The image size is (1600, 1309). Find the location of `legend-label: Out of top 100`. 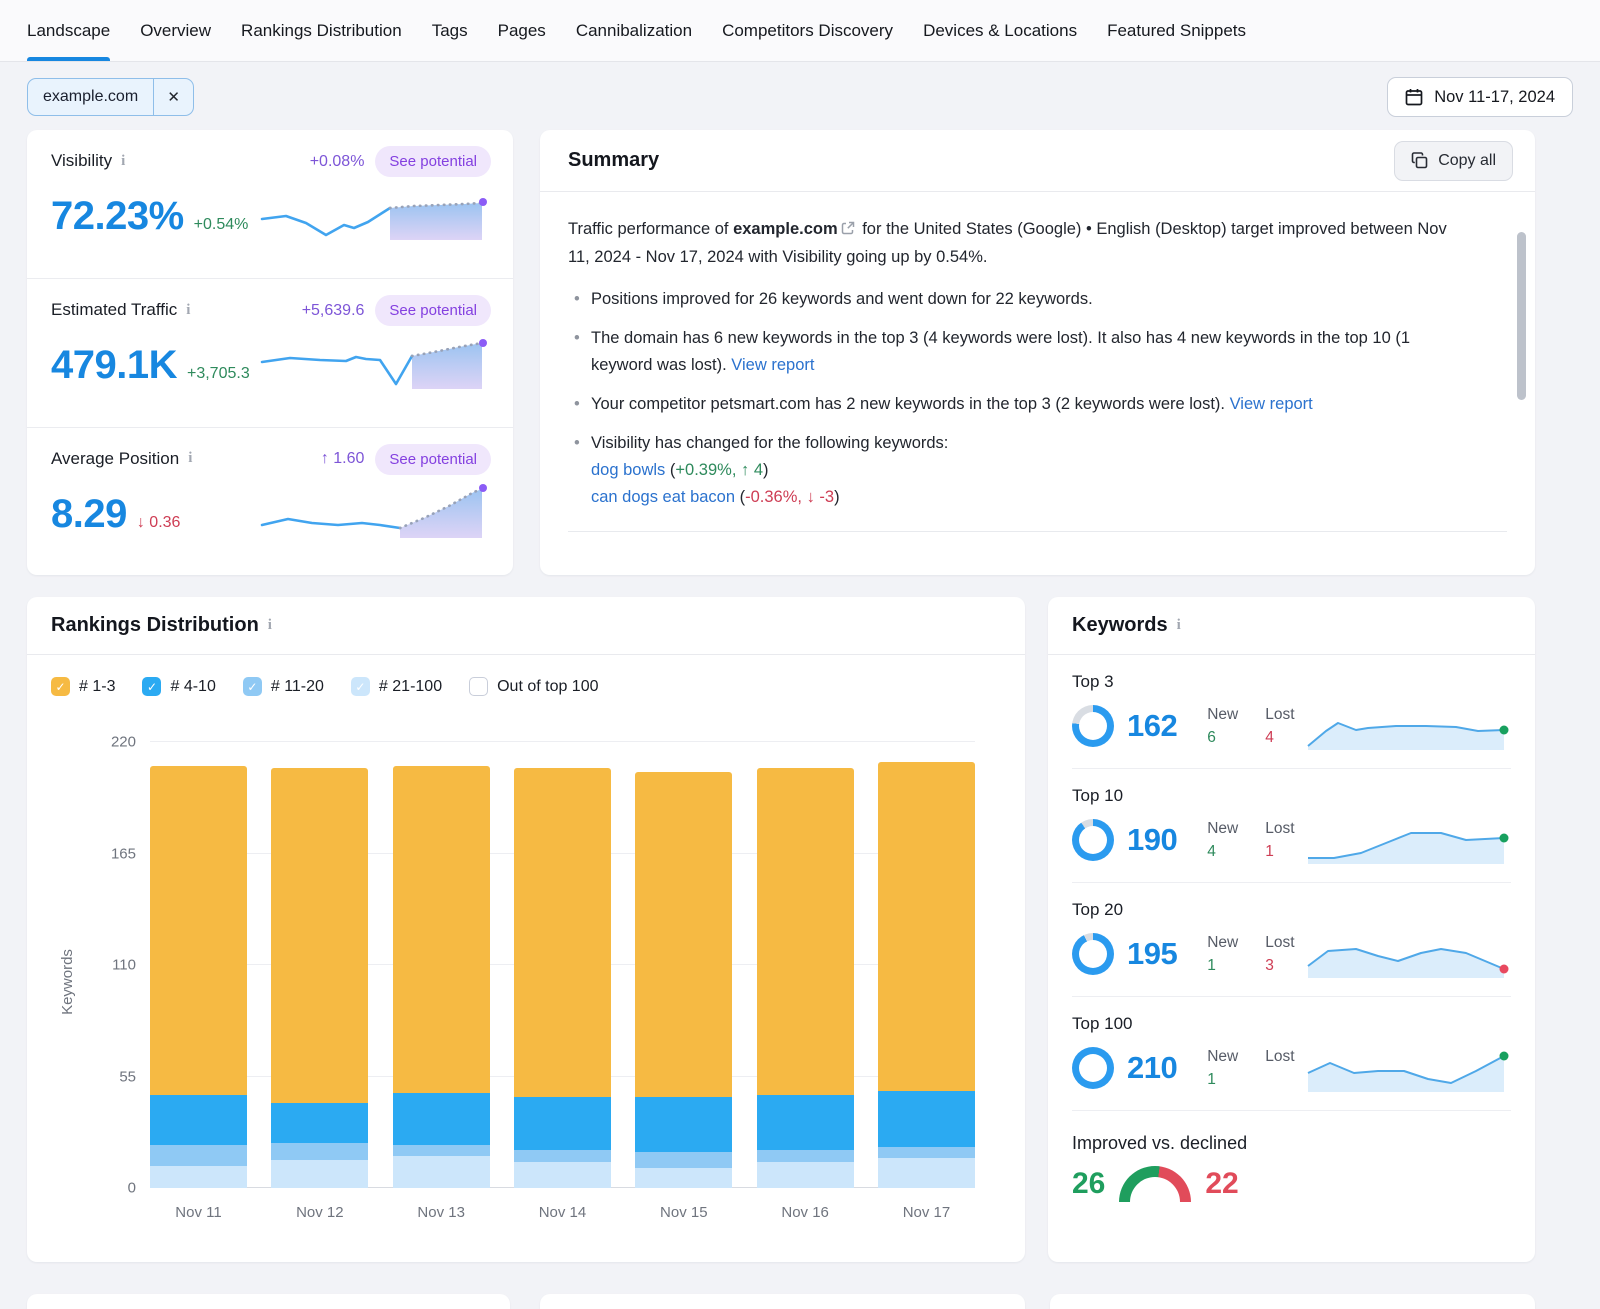

legend-label: Out of top 100 is located at coordinates (548, 686).